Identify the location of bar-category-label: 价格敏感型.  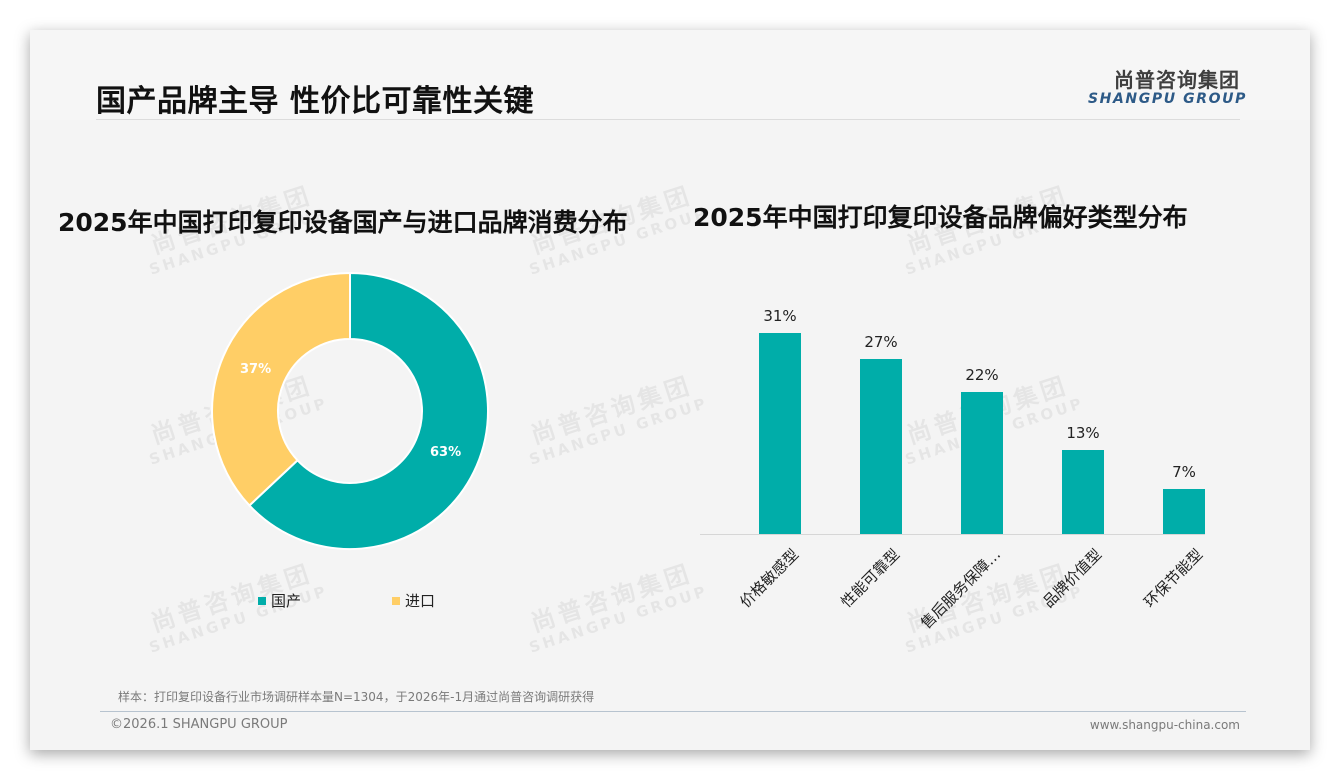
(769, 578).